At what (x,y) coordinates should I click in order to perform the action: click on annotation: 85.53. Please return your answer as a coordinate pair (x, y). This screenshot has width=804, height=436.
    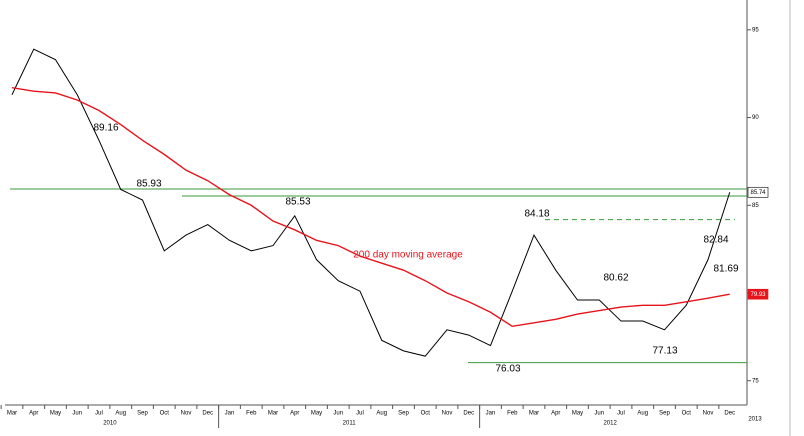
    Looking at the image, I should click on (297, 202).